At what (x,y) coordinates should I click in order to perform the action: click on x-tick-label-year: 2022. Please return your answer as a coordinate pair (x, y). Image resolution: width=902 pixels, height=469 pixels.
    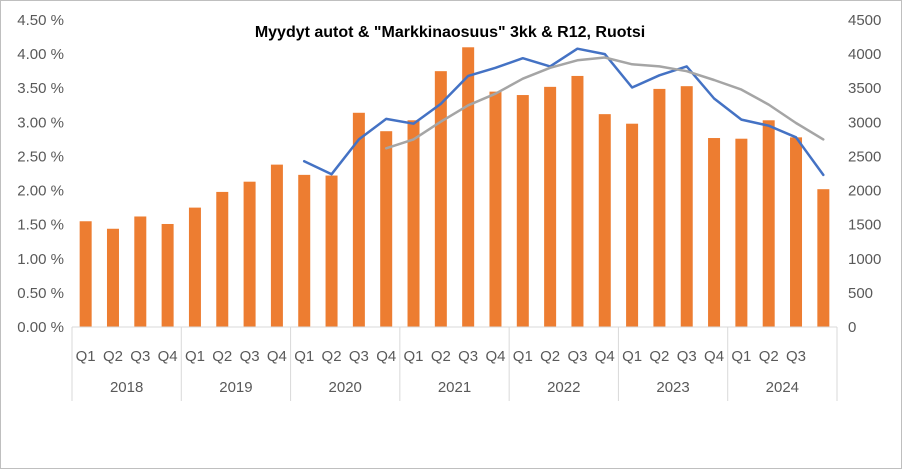
    Looking at the image, I should click on (563, 387).